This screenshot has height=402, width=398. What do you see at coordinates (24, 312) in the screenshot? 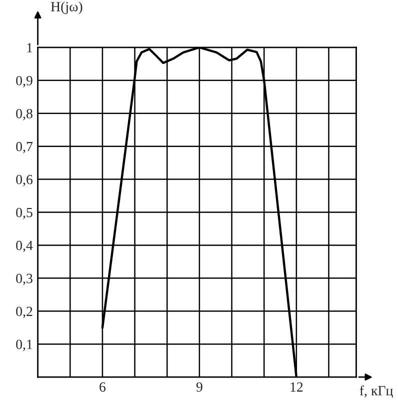
I see `y-tick-label: 0,2` at bounding box center [24, 312].